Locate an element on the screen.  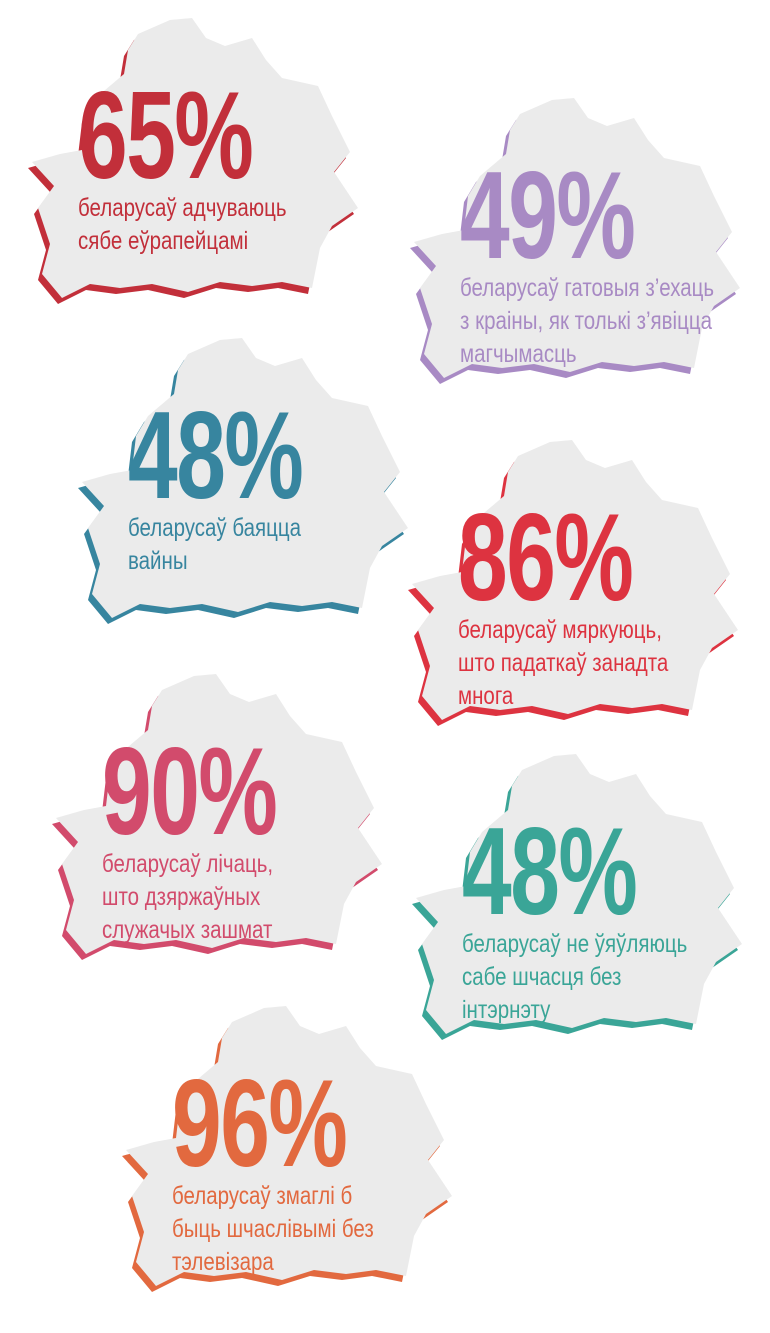
description-line: беларусаў лічаць, is located at coordinates (188, 864).